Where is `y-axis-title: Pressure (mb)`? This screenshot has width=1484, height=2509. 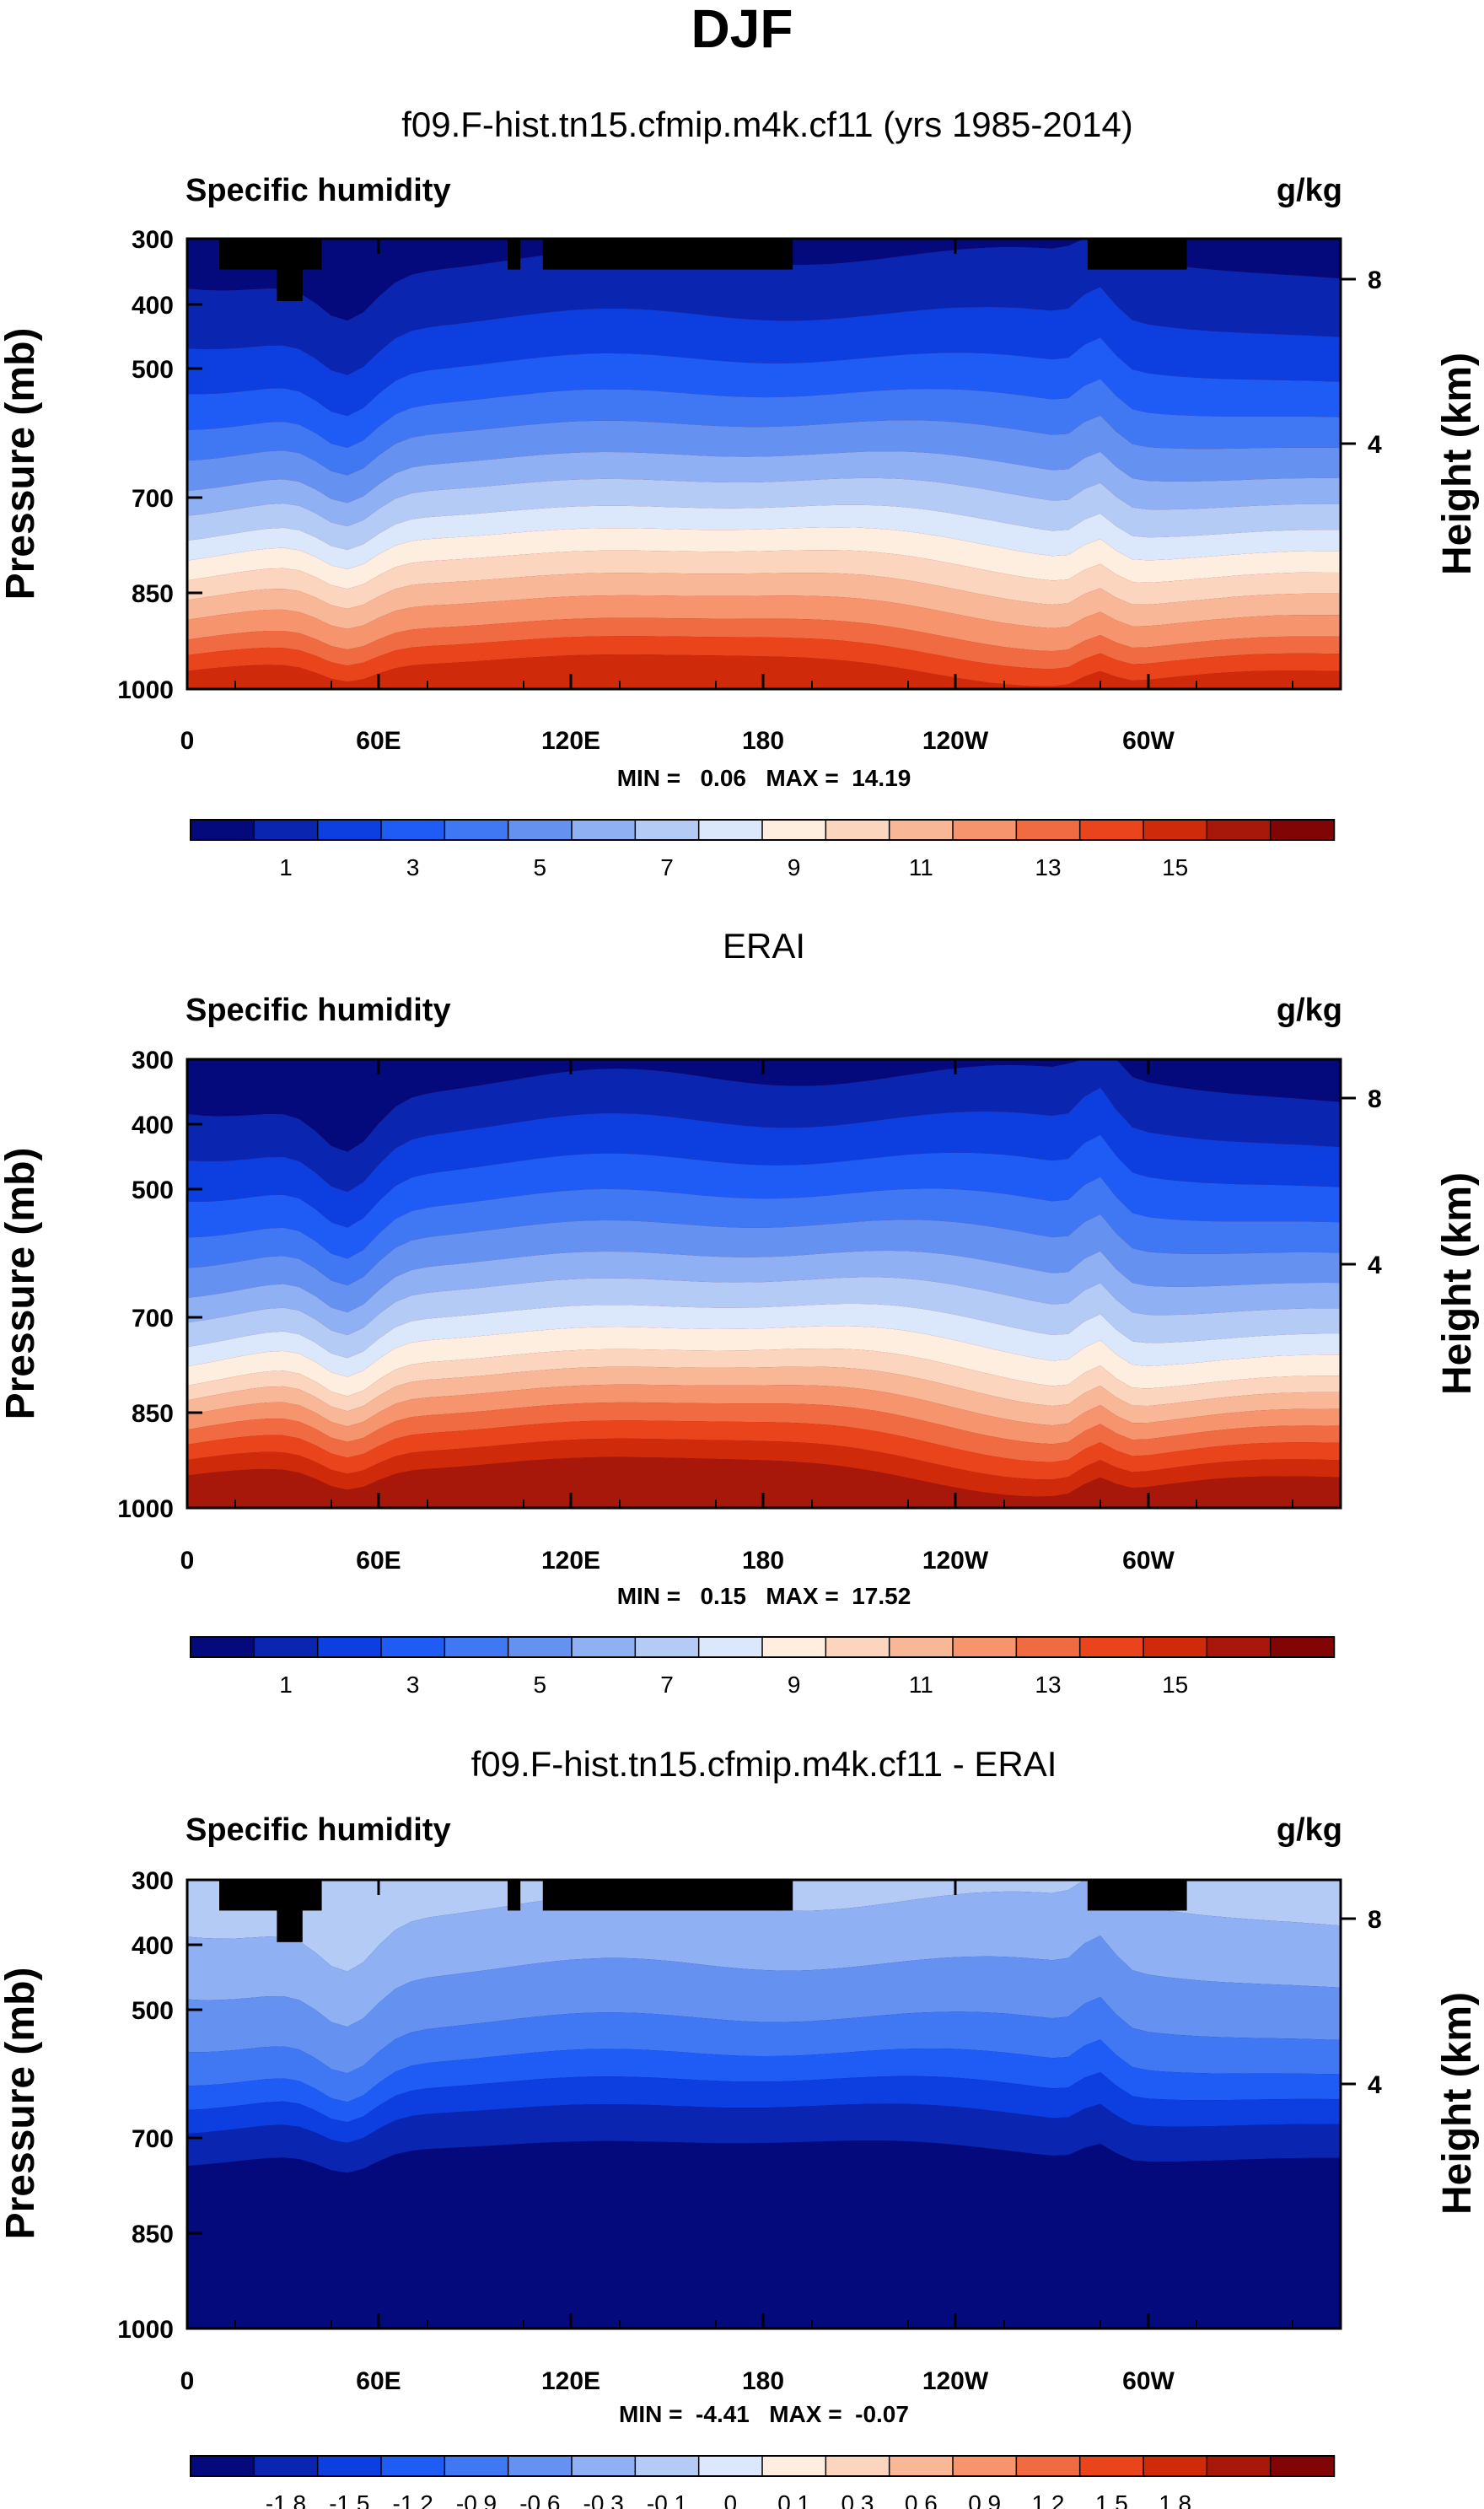
y-axis-title: Pressure (mb) is located at coordinates (21, 1284).